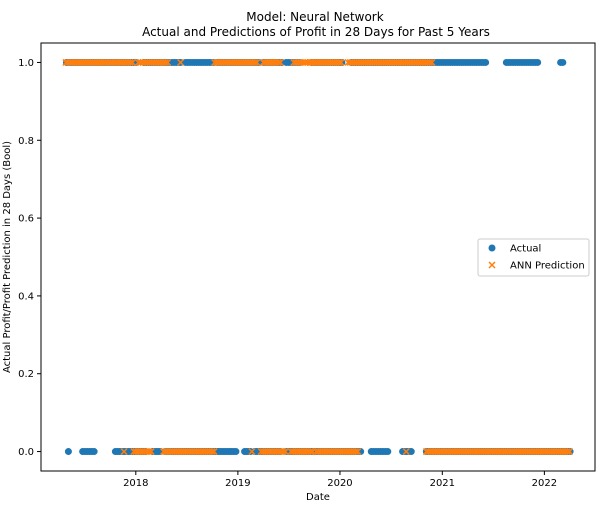 The width and height of the screenshot is (603, 514). I want to click on legend-box, so click(533, 257).